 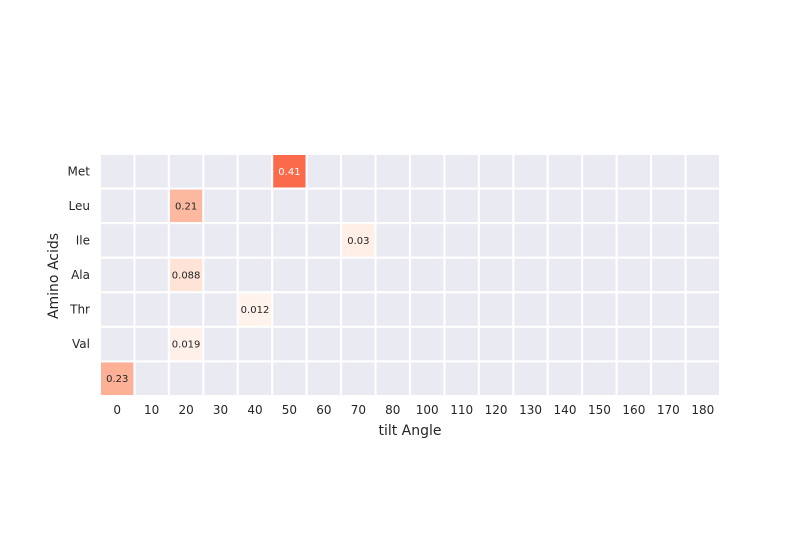 I want to click on x-tick-label: 180, so click(x=702, y=410).